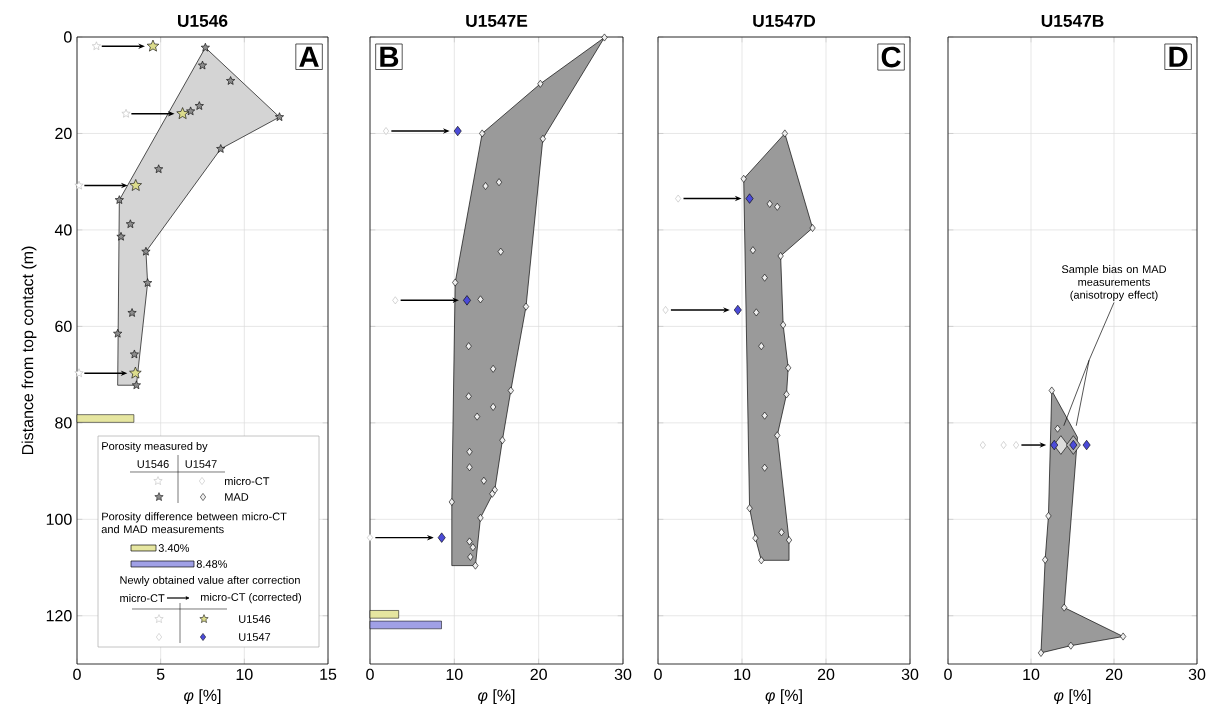 This screenshot has width=1217, height=726. What do you see at coordinates (251, 598) in the screenshot?
I see `annotation: micro-CT (corrected)` at bounding box center [251, 598].